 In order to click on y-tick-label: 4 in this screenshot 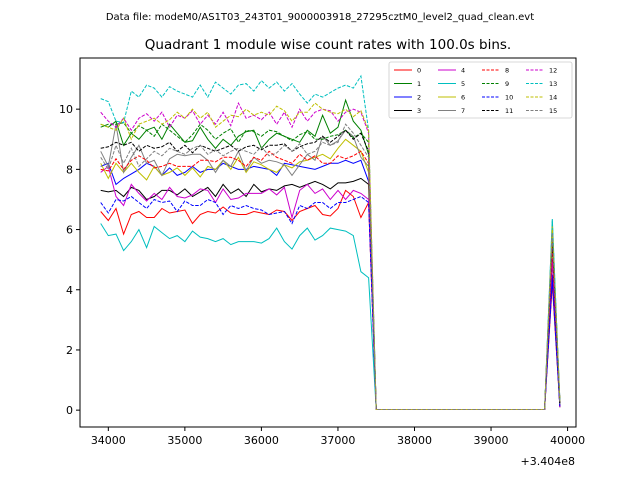, I will do `click(69, 290)`.